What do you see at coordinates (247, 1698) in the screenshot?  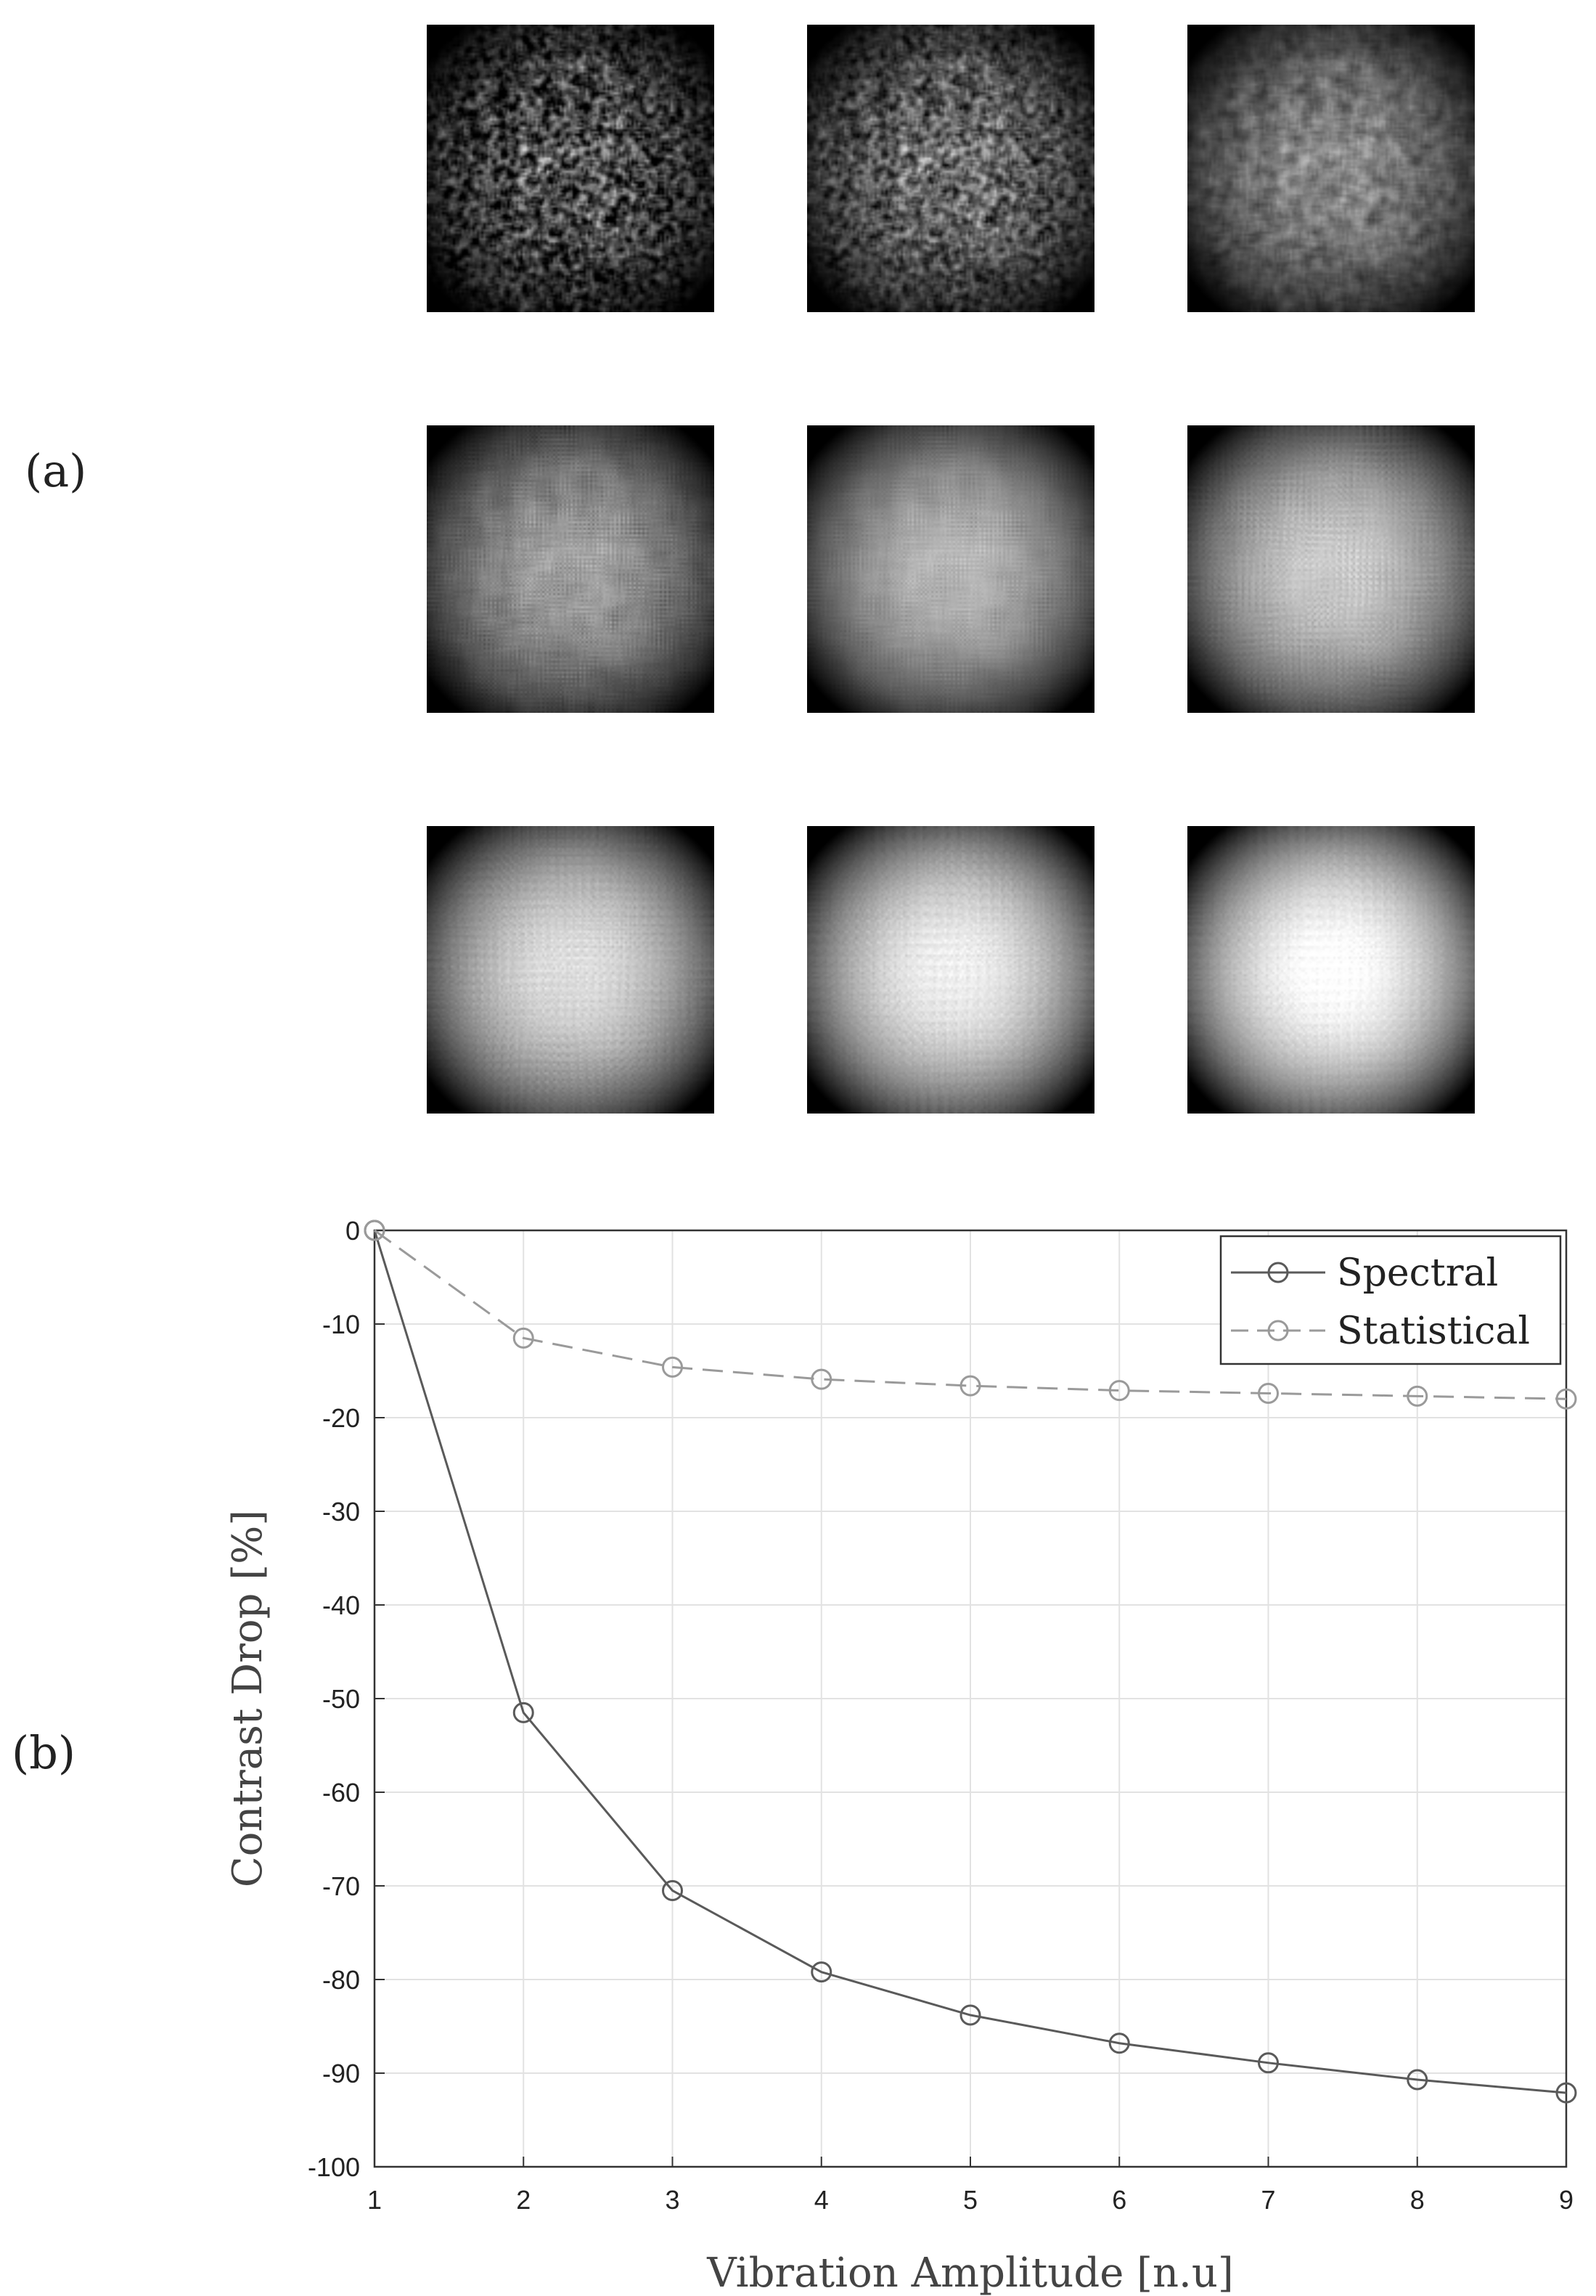 I see `y-axis-title: Contrast Drop [%]` at bounding box center [247, 1698].